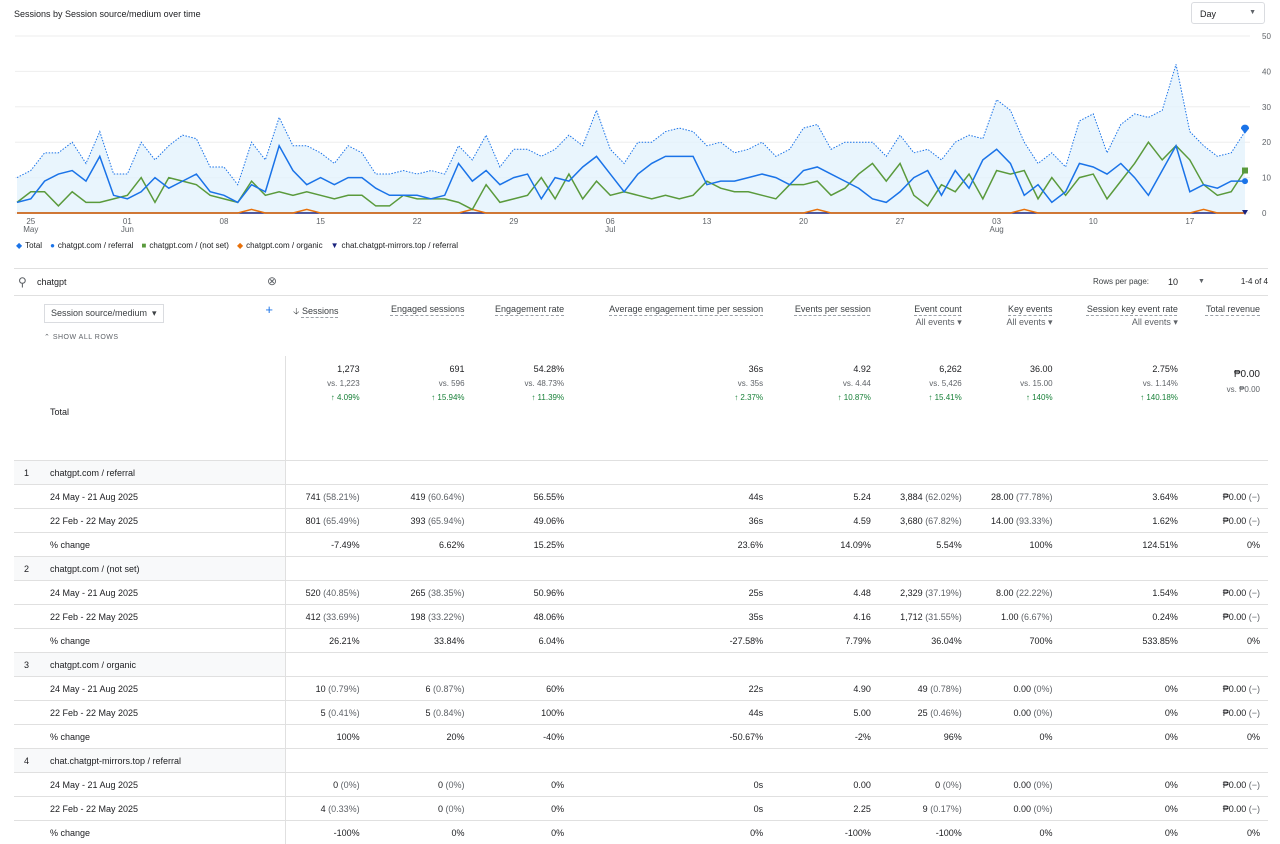 This screenshot has height=844, width=1280. Describe the element at coordinates (1123, 497) in the screenshot. I see `table-cell: 3.64%` at that location.